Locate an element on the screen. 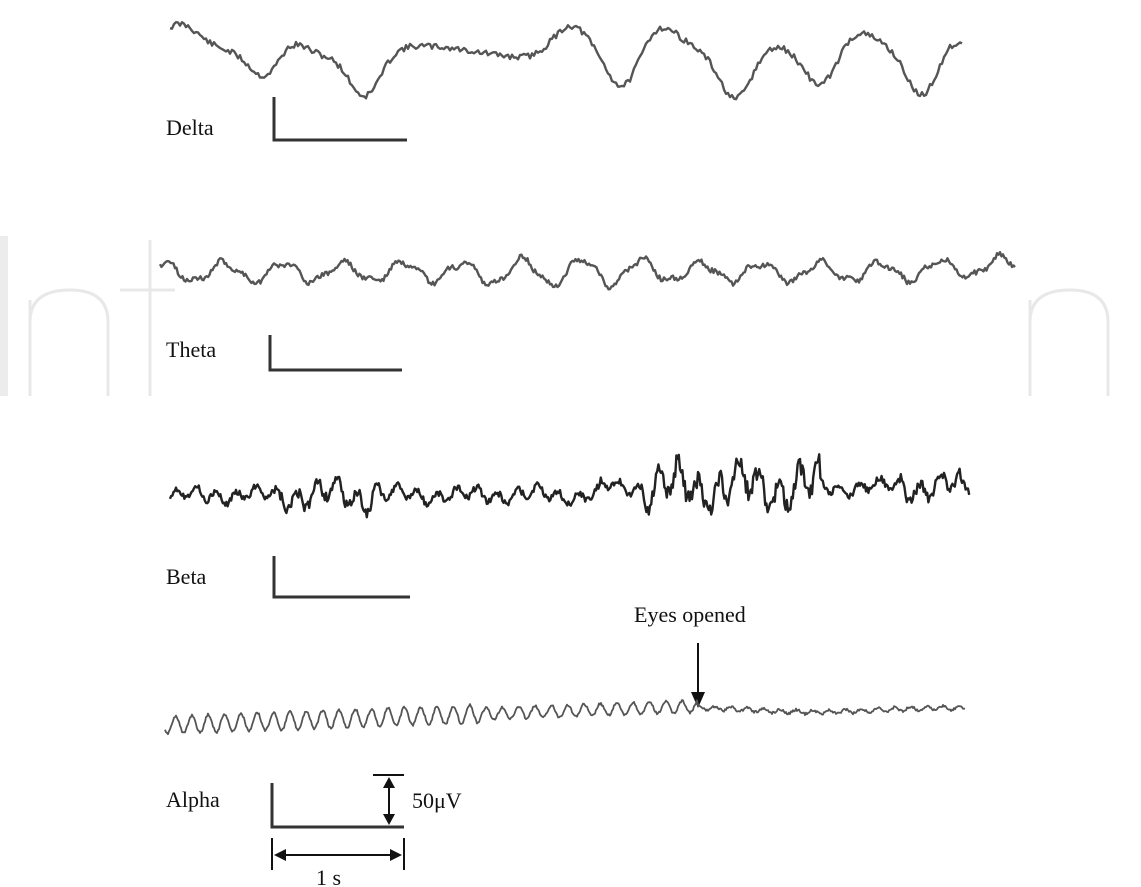 This screenshot has width=1141, height=887. eyes-opened-arrow-head is located at coordinates (698, 700).